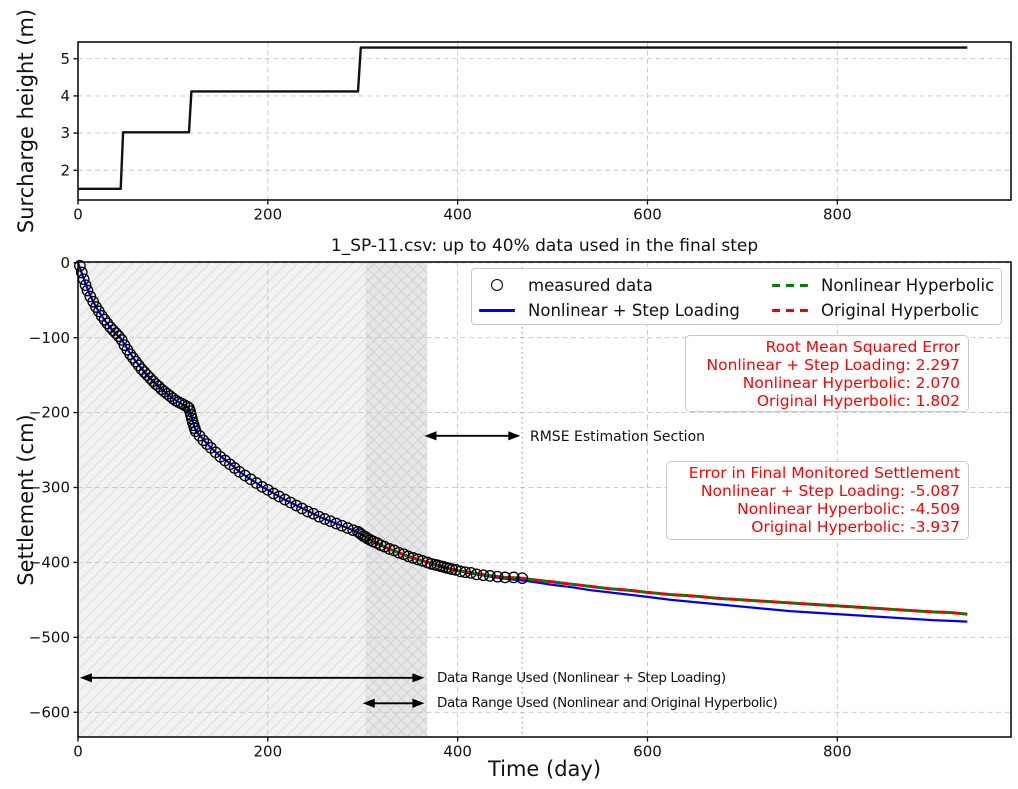 This screenshot has height=789, width=1018. I want to click on surcharge-y-tick-label: 2, so click(65, 170).